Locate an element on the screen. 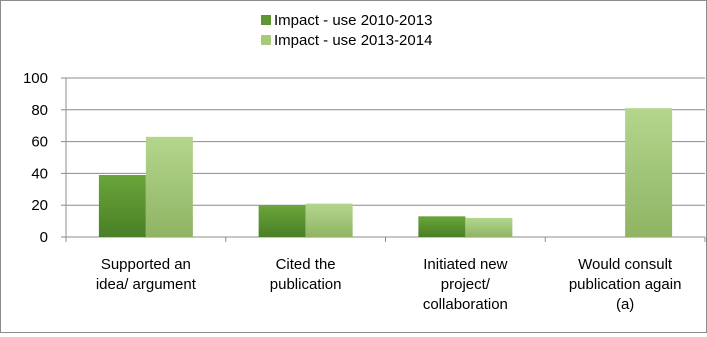  y-tick-label: 60 is located at coordinates (39, 142).